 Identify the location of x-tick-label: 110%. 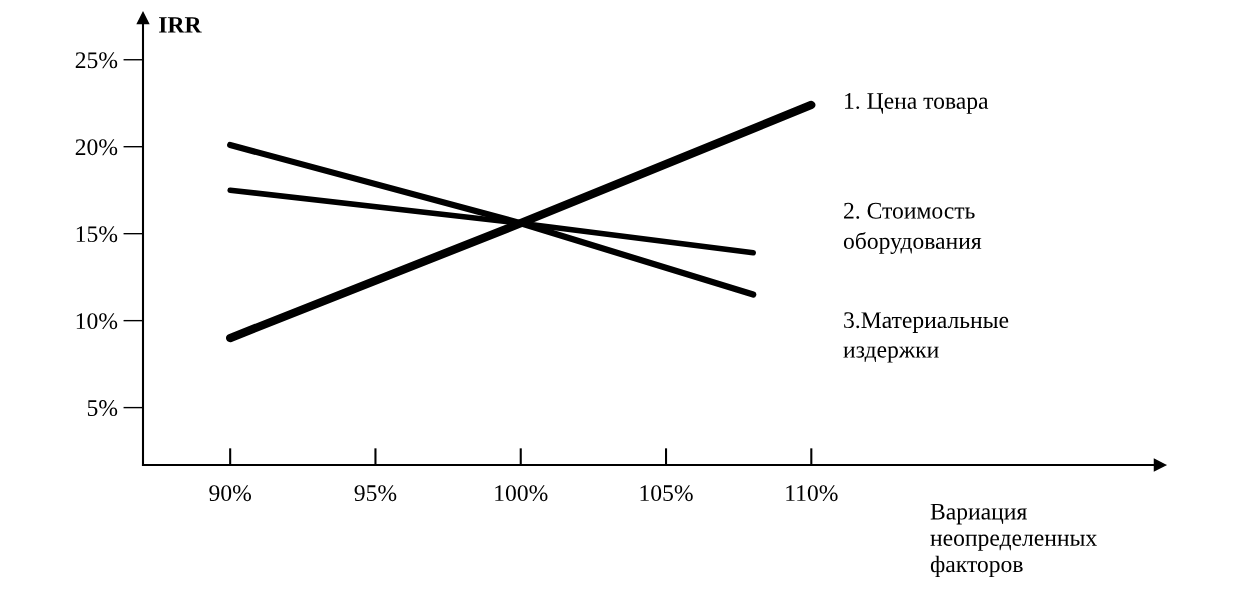
(812, 493).